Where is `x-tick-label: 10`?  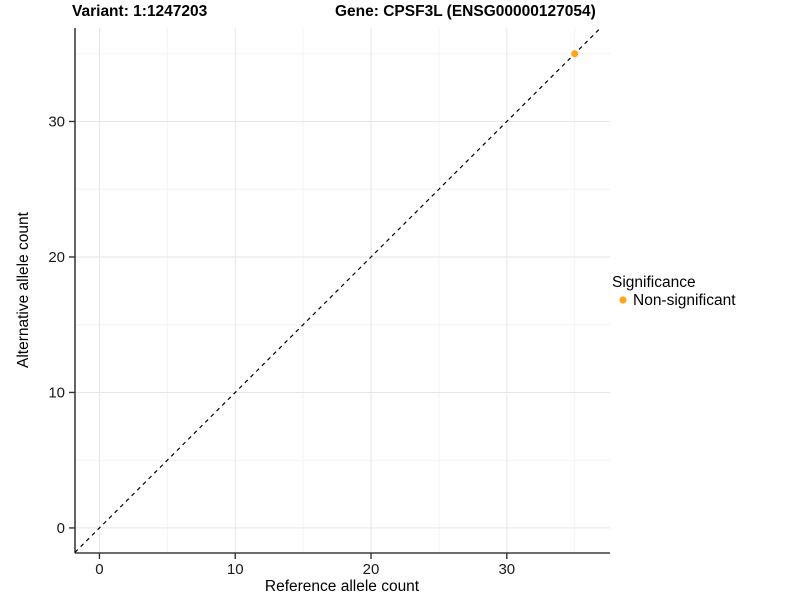
x-tick-label: 10 is located at coordinates (235, 569).